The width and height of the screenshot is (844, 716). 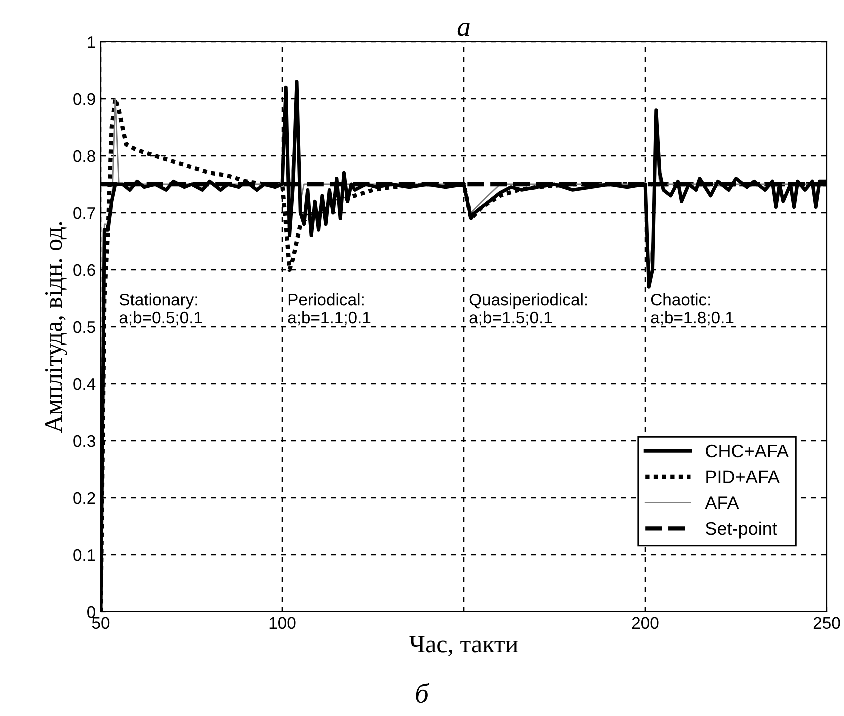 What do you see at coordinates (329, 310) in the screenshot?
I see `annotation: Periodical: a;b=1.1;0.1` at bounding box center [329, 310].